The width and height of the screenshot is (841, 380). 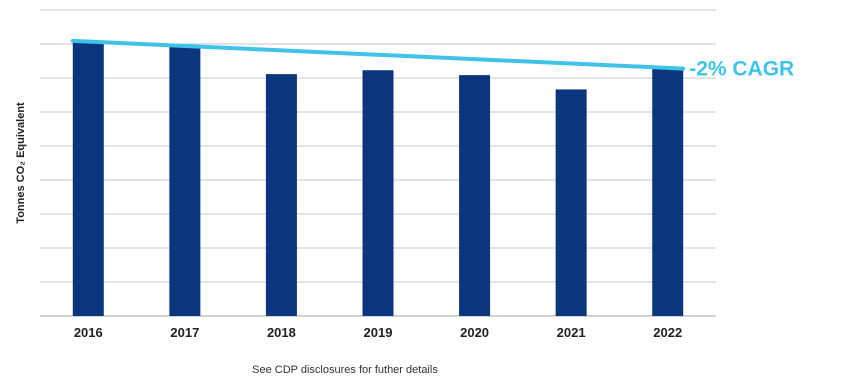 I want to click on bar-2020, so click(x=474, y=195).